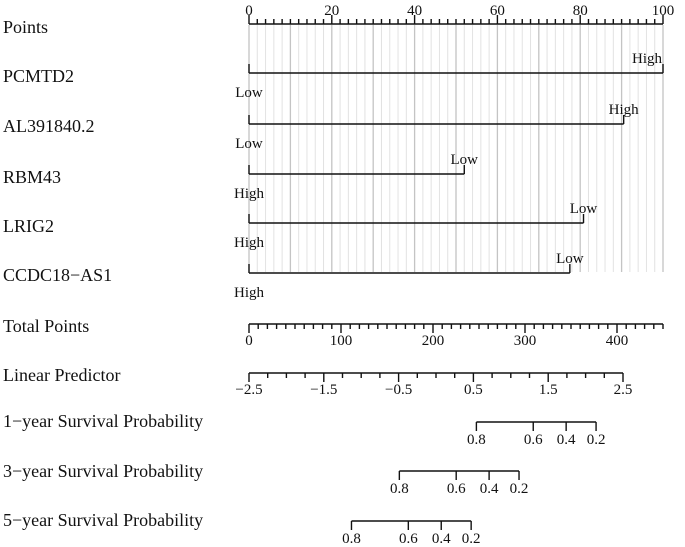 The height and width of the screenshot is (547, 685). I want to click on points-tick-label: 100, so click(663, 11).